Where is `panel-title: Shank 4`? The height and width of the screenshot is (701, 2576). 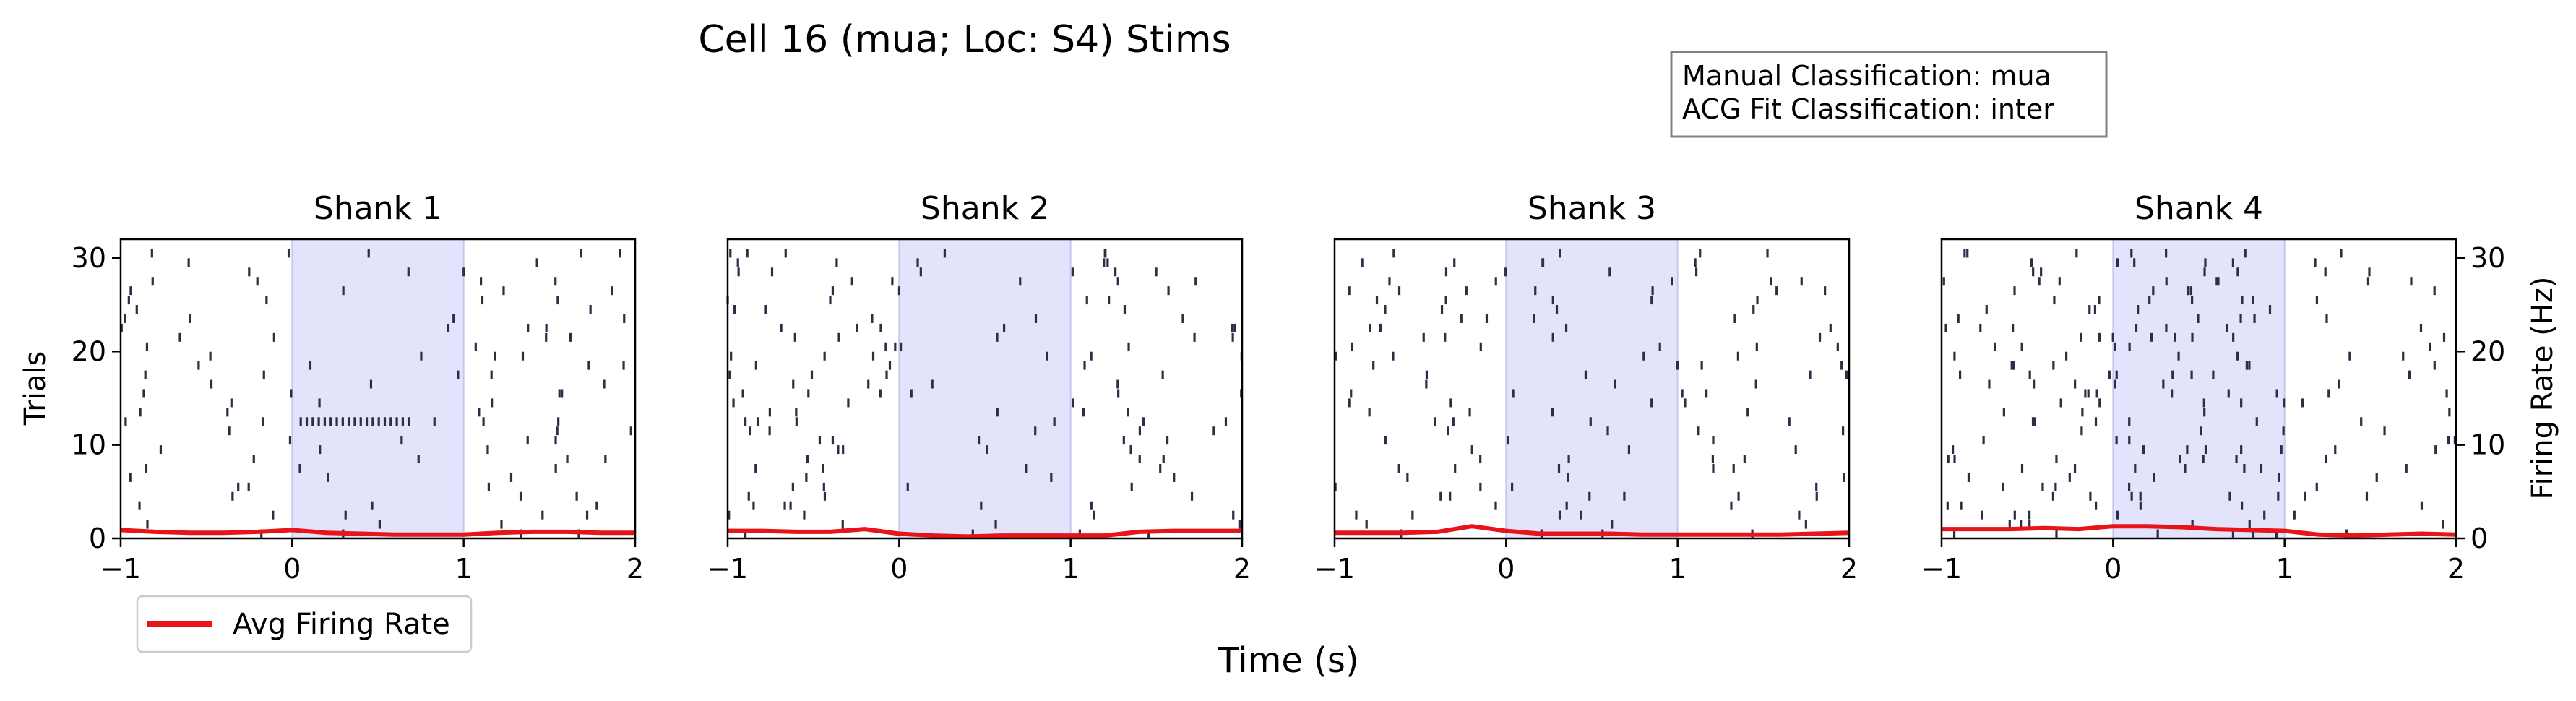
panel-title: Shank 4 is located at coordinates (2199, 209).